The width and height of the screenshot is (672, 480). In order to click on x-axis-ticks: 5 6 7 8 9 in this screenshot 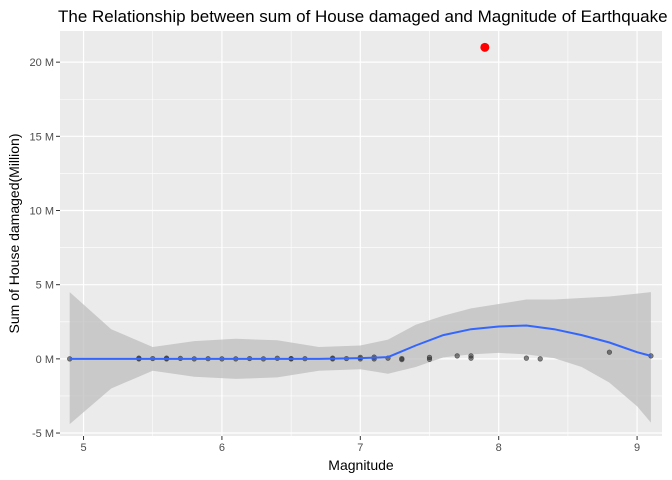, I will do `click(360, 445)`.